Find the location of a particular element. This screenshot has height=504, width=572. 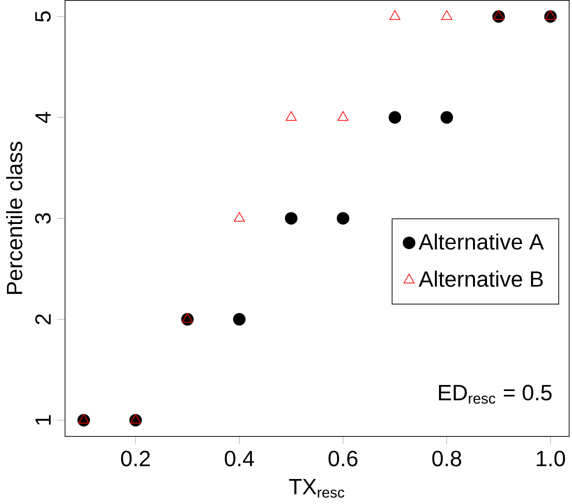

y-tick-label: 1 is located at coordinates (43, 420).